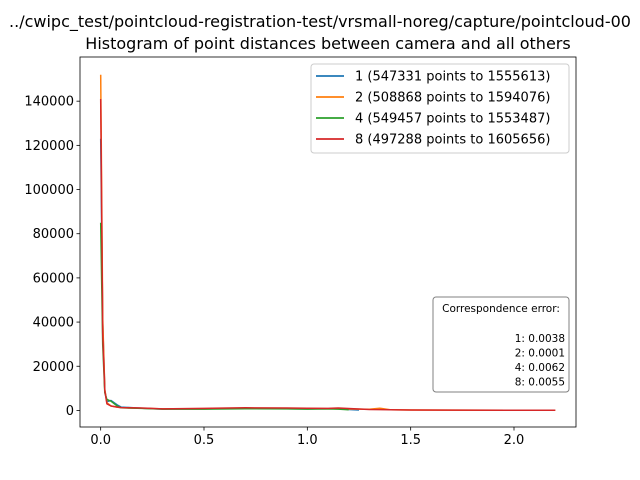 Image resolution: width=640 pixels, height=480 pixels. What do you see at coordinates (49, 146) in the screenshot?
I see `y-tick-label: 120000` at bounding box center [49, 146].